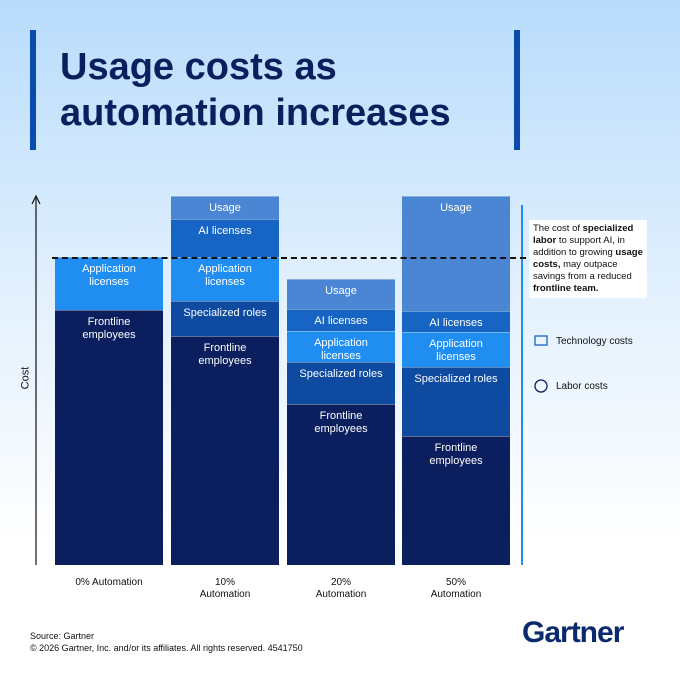 The height and width of the screenshot is (680, 680). Describe the element at coordinates (341, 588) in the screenshot. I see `x-tick-label: 20% Automation` at that location.